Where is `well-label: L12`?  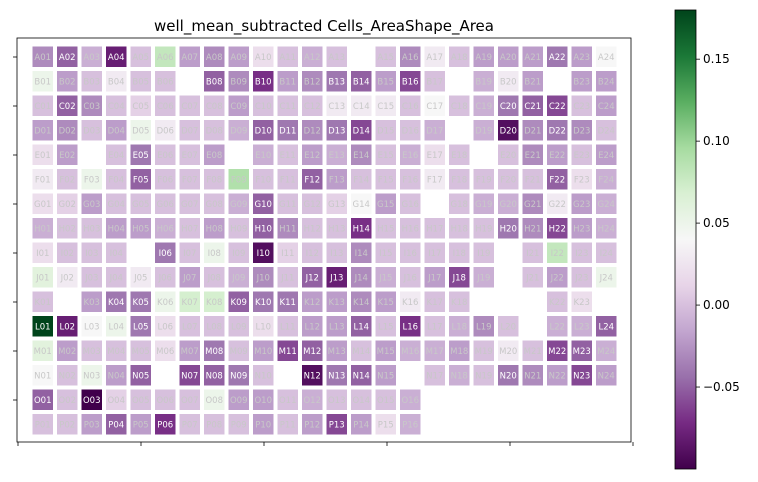 well-label: L12 is located at coordinates (312, 327).